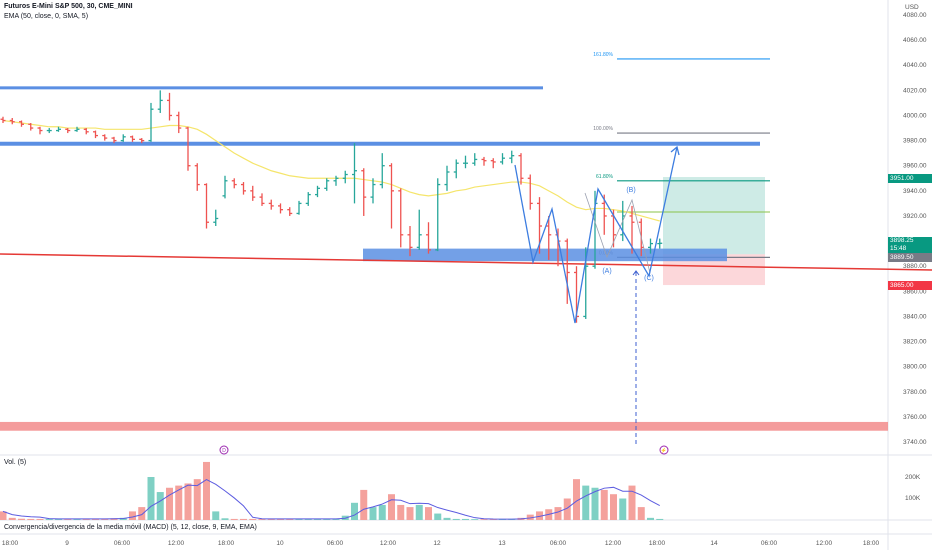 The width and height of the screenshot is (932, 550). Describe the element at coordinates (603, 55) in the screenshot. I see `fib-level-label: 161.80%` at that location.